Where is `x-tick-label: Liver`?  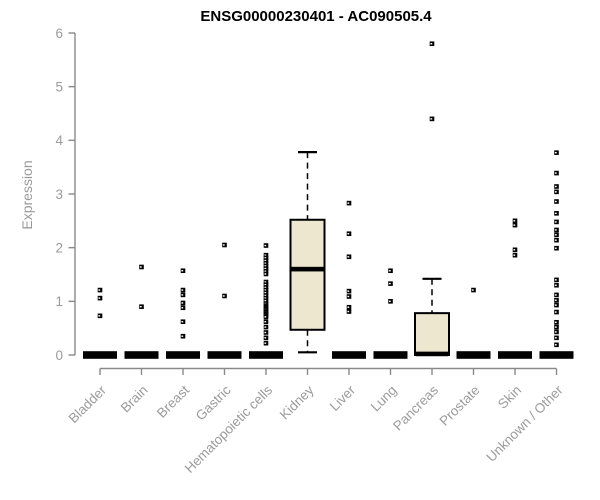
x-tick-label: Liver is located at coordinates (343, 398).